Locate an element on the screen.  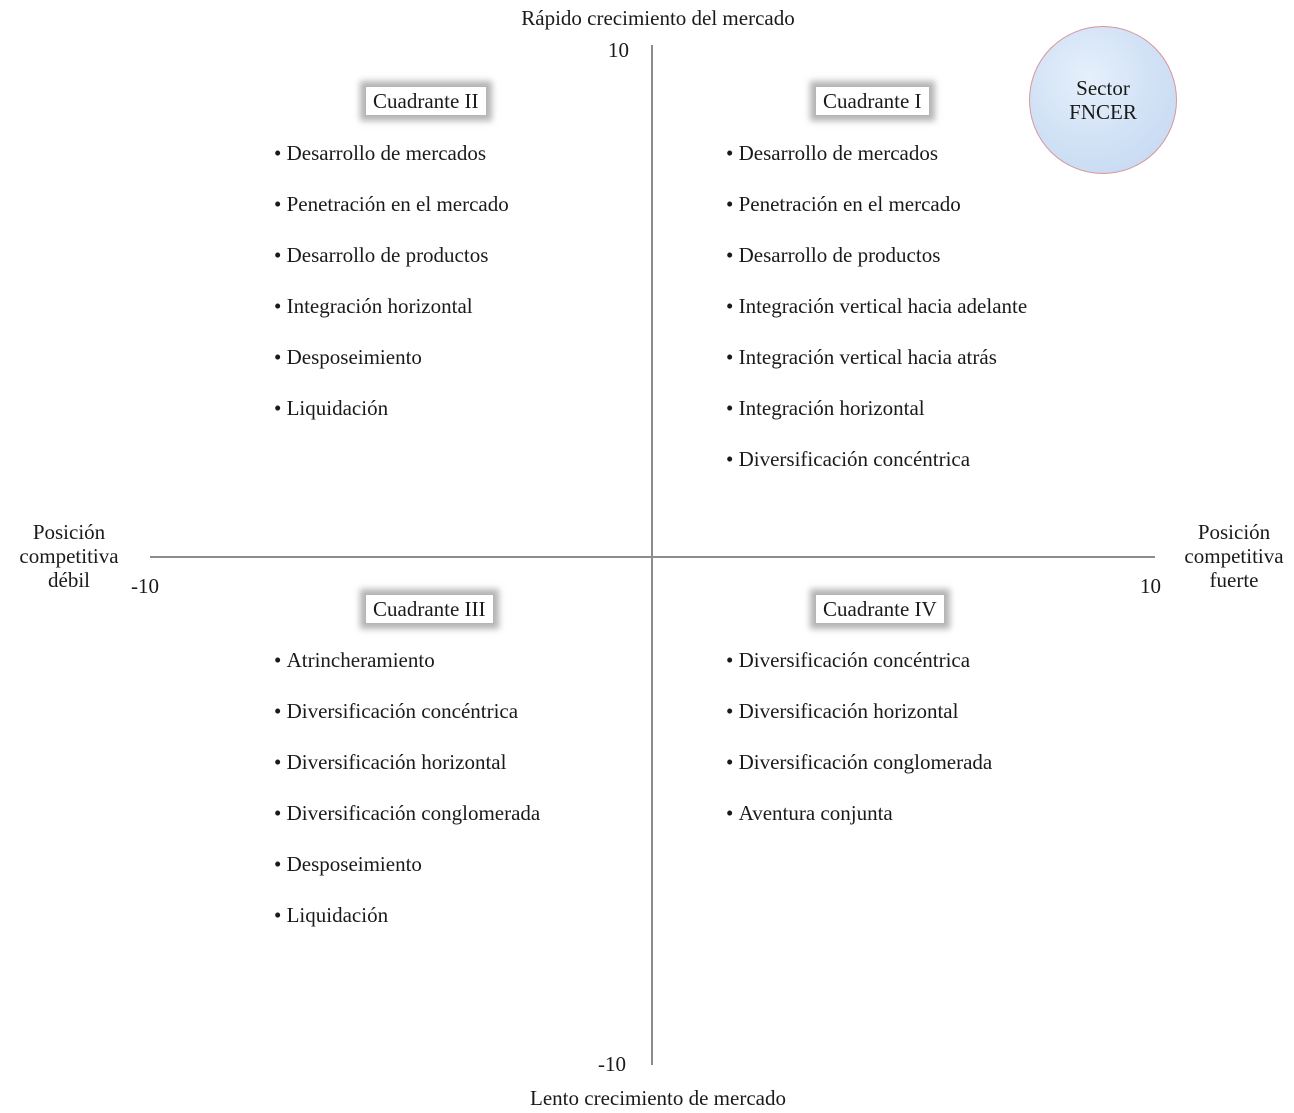
axis-title-right: Posición competitiva fuerte is located at coordinates (1234, 556).